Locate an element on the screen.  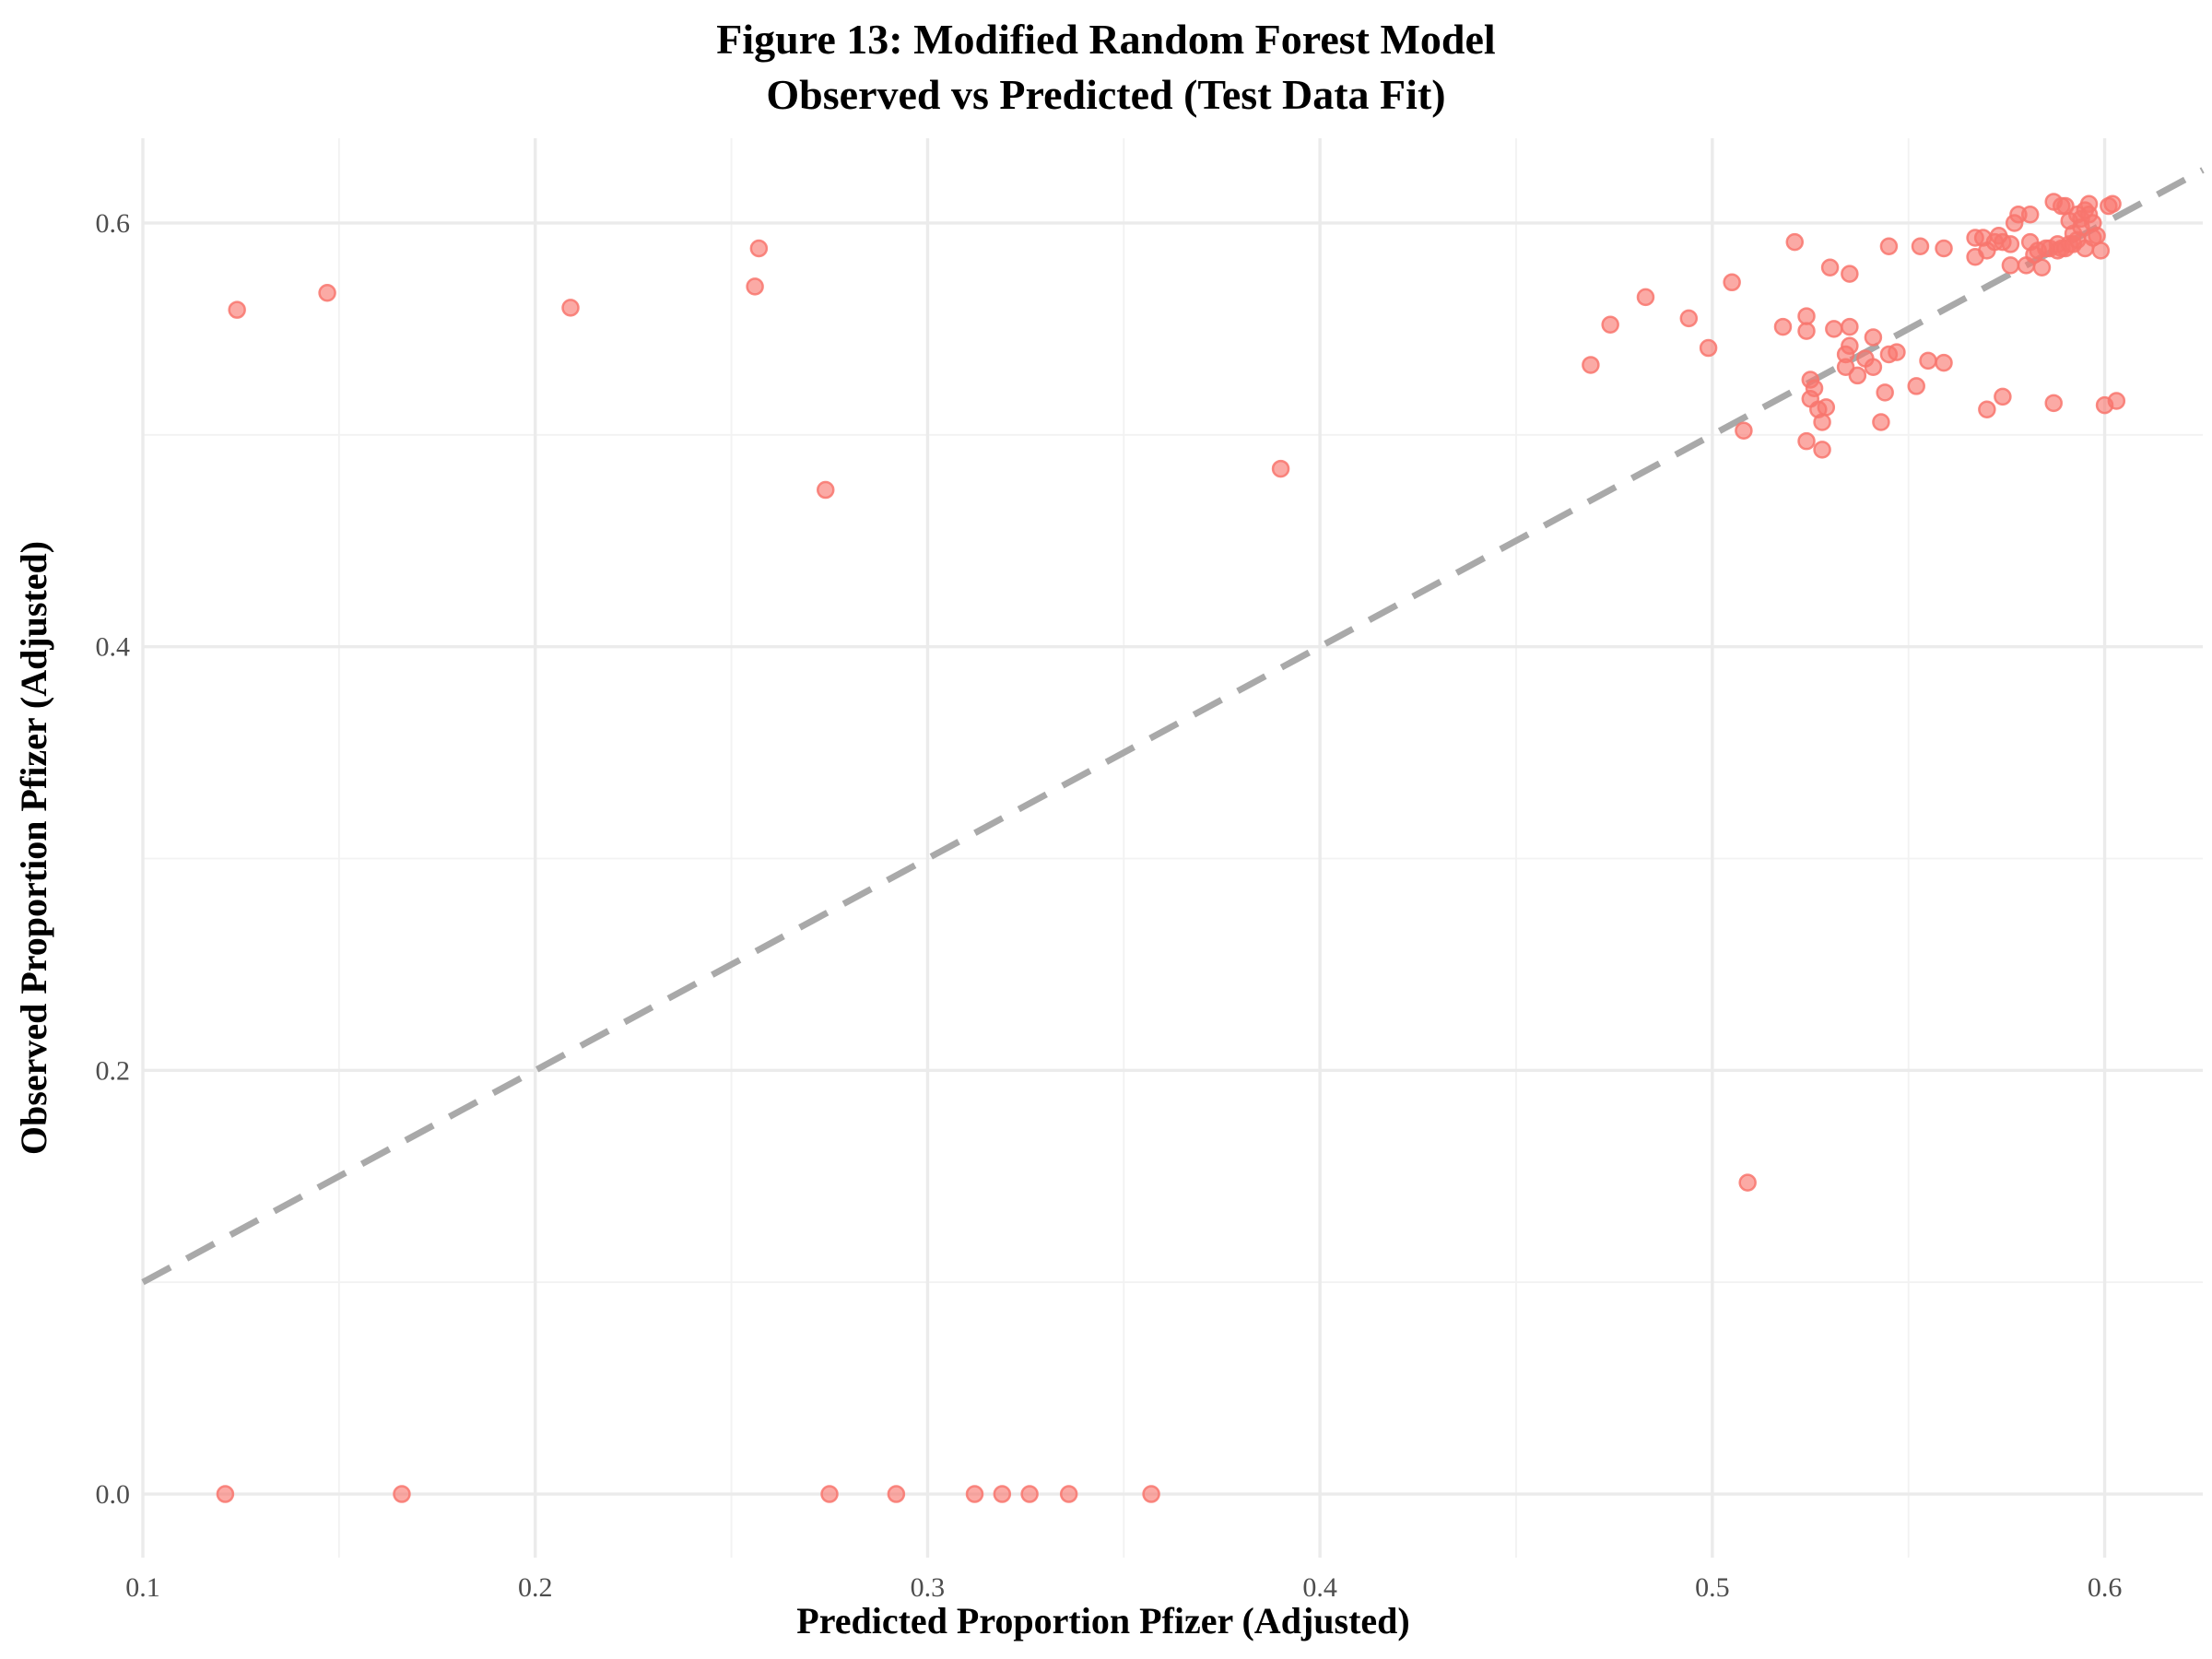
x-tick-label: 0.5 is located at coordinates (1712, 1587).